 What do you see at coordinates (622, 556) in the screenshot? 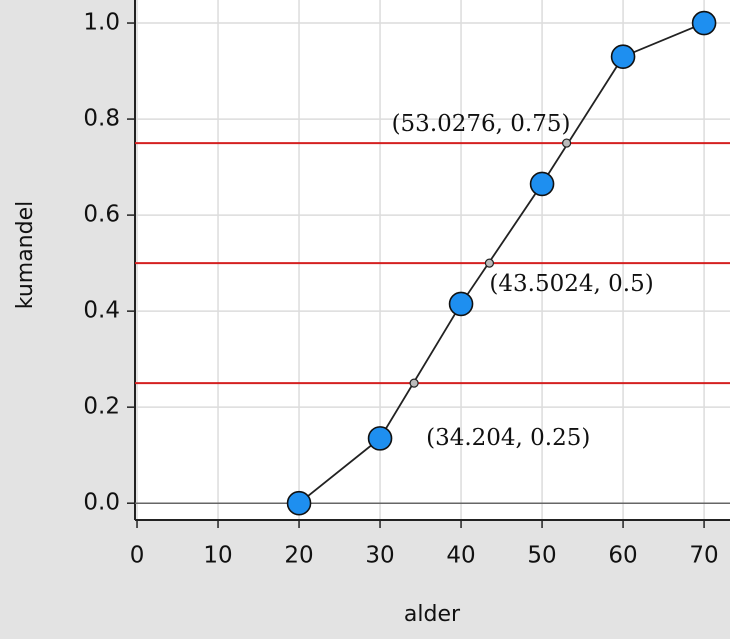
I see `x-tick-label: 60` at bounding box center [622, 556].